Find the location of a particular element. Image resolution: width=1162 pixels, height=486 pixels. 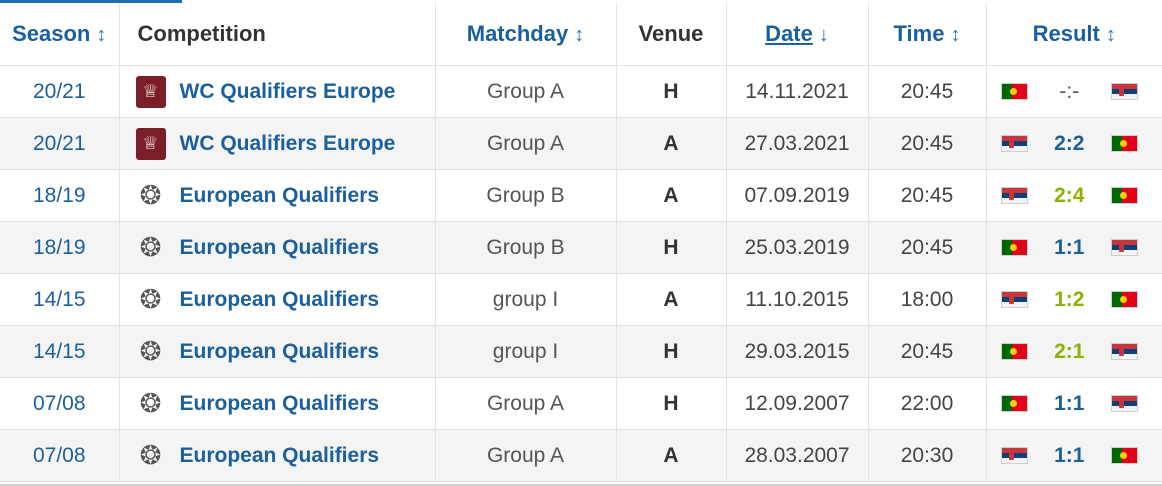

table-bottom-border is located at coordinates (581, 485).